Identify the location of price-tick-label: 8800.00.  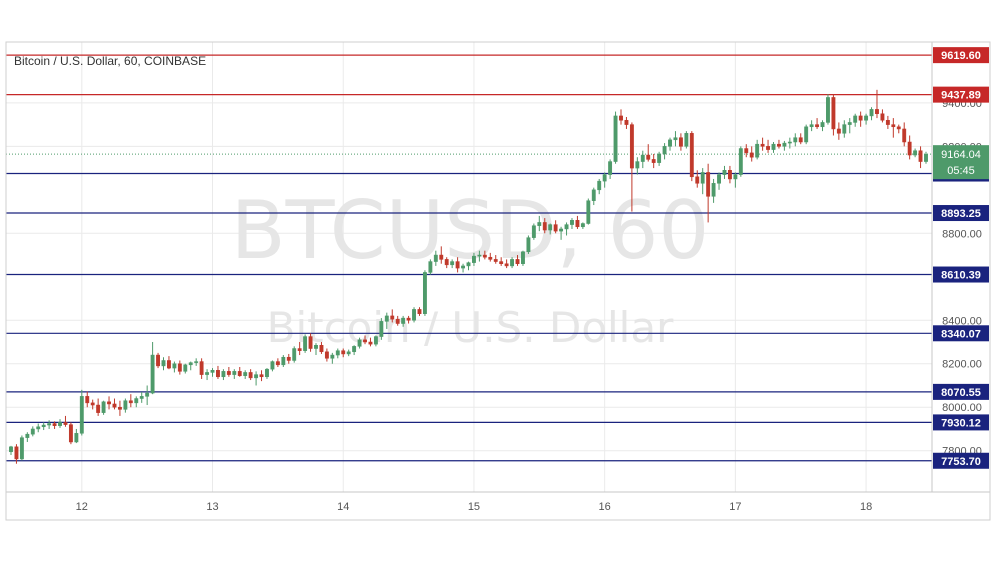
(962, 234).